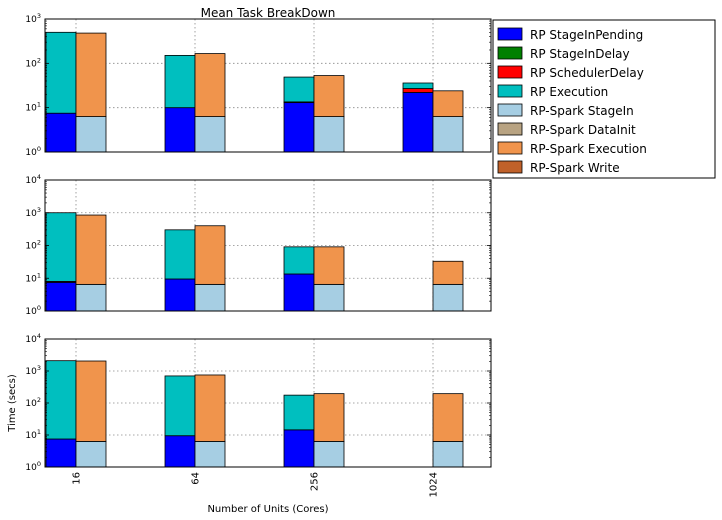 The image size is (722, 520). I want to click on legend-label-rp-spark-stagein: RP-Spark StageIn, so click(582, 111).